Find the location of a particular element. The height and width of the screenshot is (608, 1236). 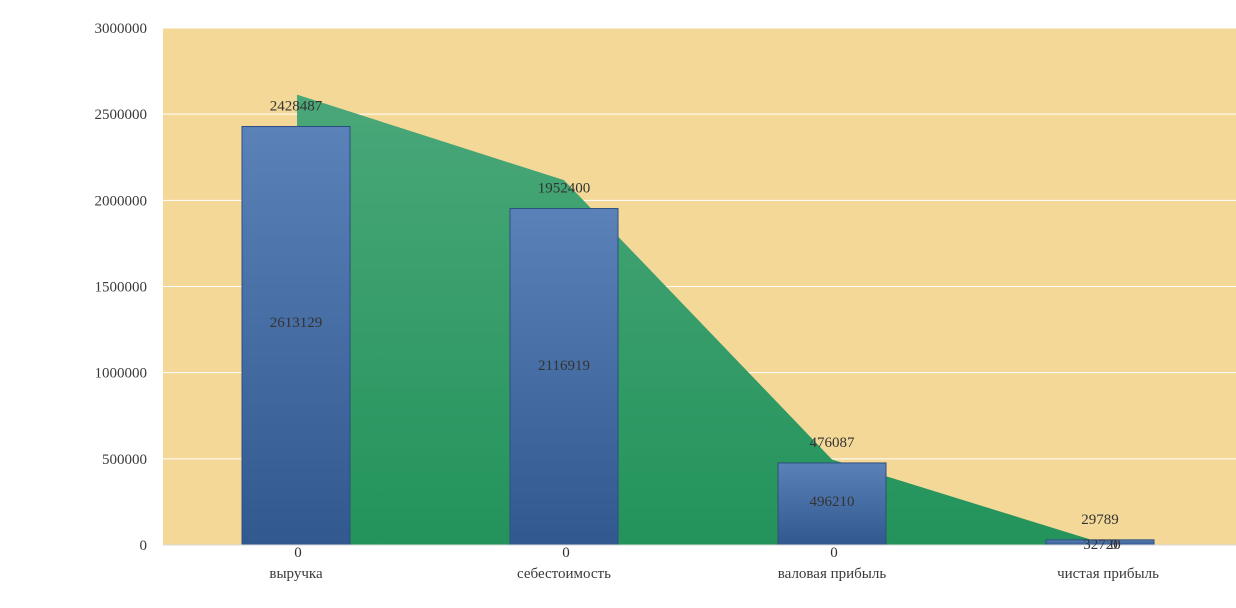

bar-value-label: 2428487 is located at coordinates (296, 106).